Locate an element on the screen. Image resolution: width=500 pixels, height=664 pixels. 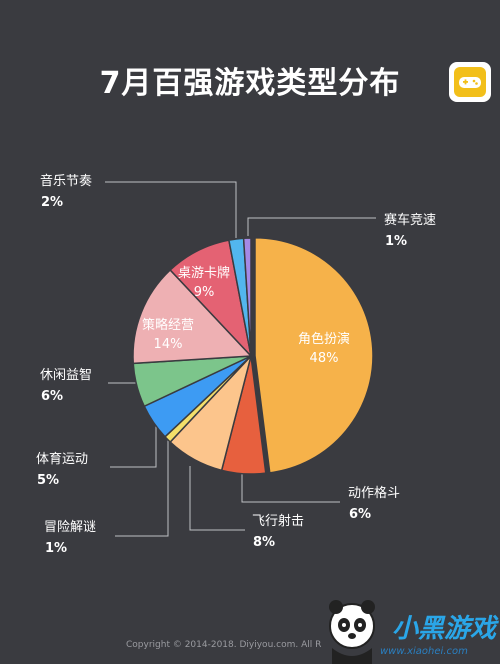
slice-label-7: 桌游卡牌 is located at coordinates (204, 273).